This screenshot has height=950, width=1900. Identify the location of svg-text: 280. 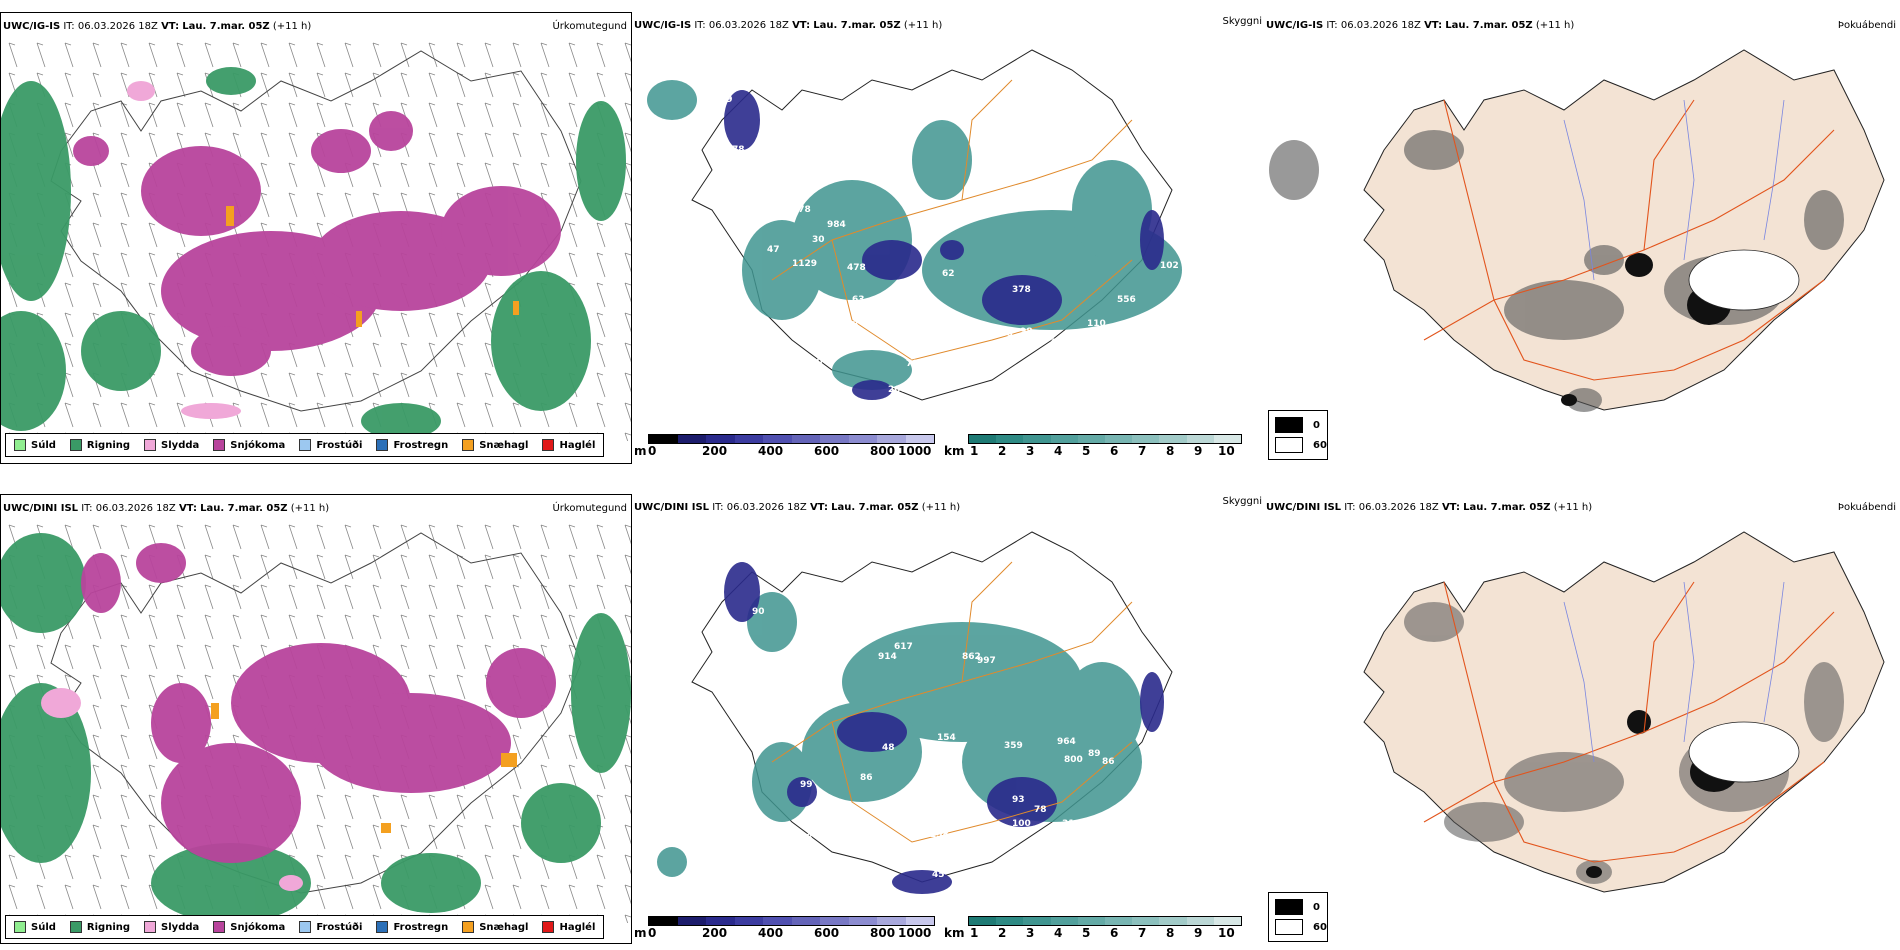
(831, 692).